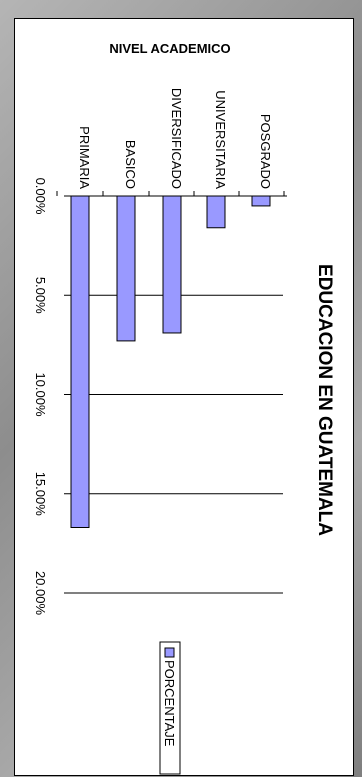  Describe the element at coordinates (220, 139) in the screenshot. I see `category-label: UNIVERSITARIA` at that location.